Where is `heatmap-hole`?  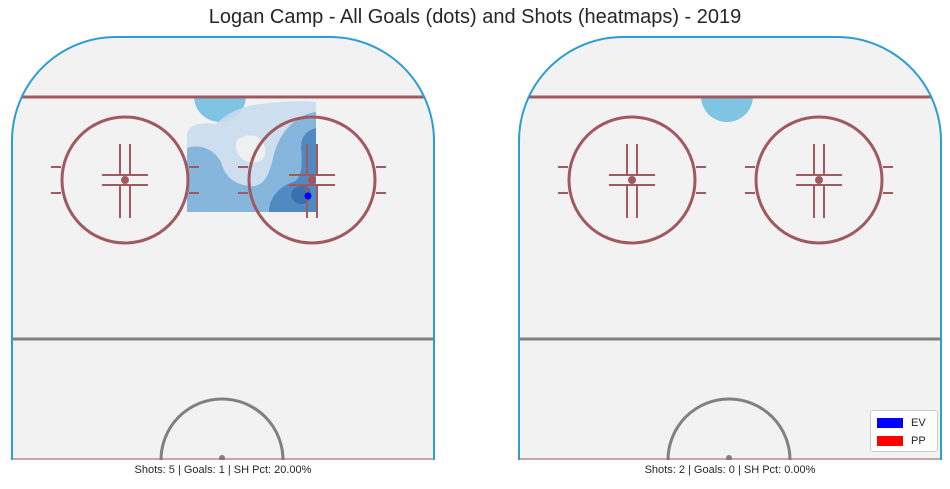
heatmap-hole is located at coordinates (250, 149).